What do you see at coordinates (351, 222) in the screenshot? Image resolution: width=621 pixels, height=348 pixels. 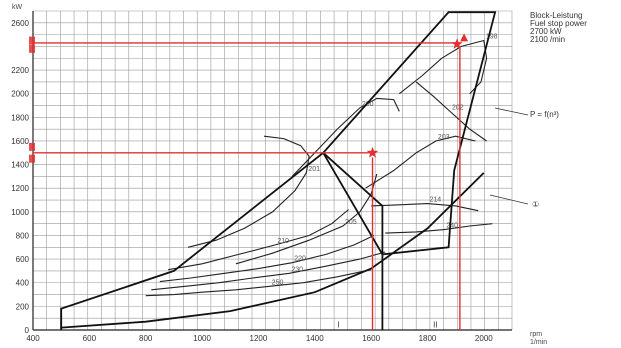 I see `contour-label: 205` at bounding box center [351, 222].